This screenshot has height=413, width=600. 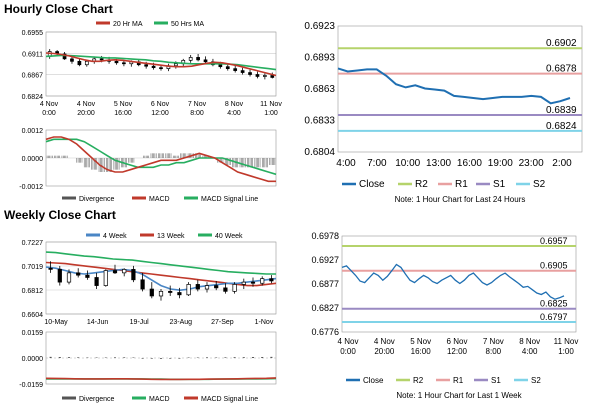 What do you see at coordinates (496, 380) in the screenshot?
I see `legend-label: S1` at bounding box center [496, 380].